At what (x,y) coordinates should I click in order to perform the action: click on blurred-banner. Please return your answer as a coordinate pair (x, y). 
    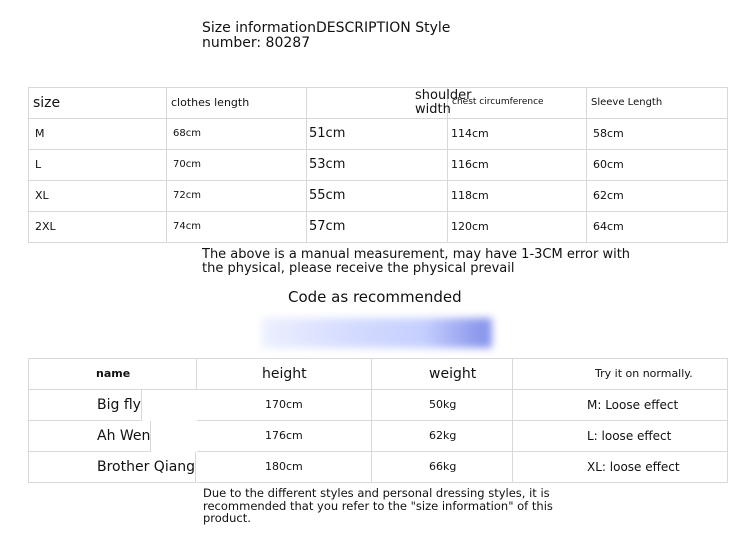
    Looking at the image, I should click on (377, 333).